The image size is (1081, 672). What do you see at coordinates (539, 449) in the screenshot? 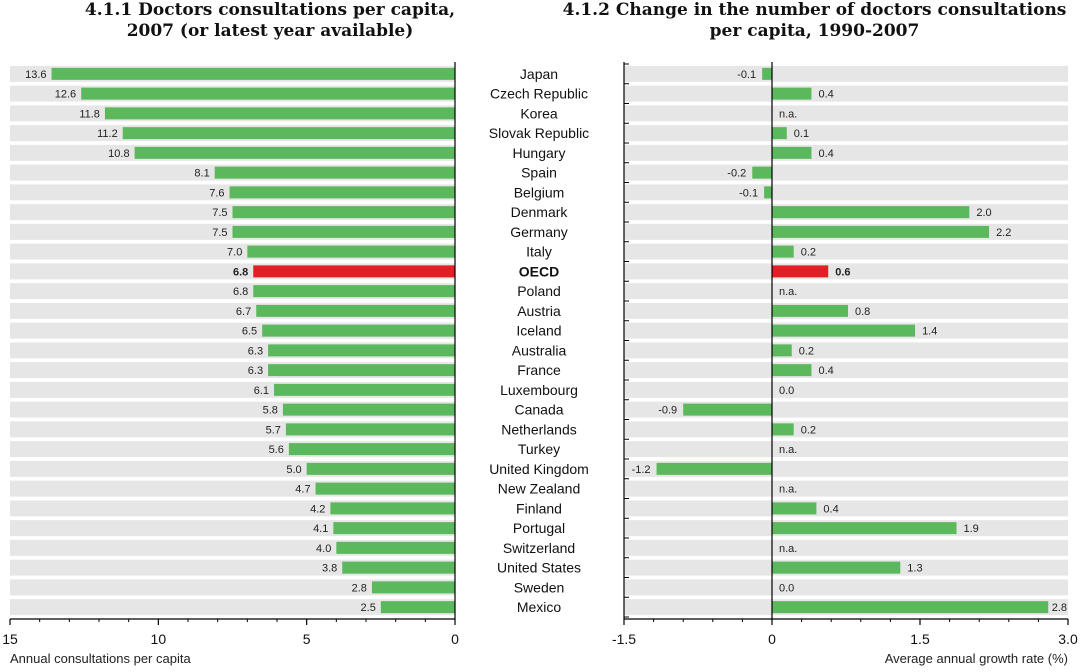
I see `country-label: Turkey` at bounding box center [539, 449].